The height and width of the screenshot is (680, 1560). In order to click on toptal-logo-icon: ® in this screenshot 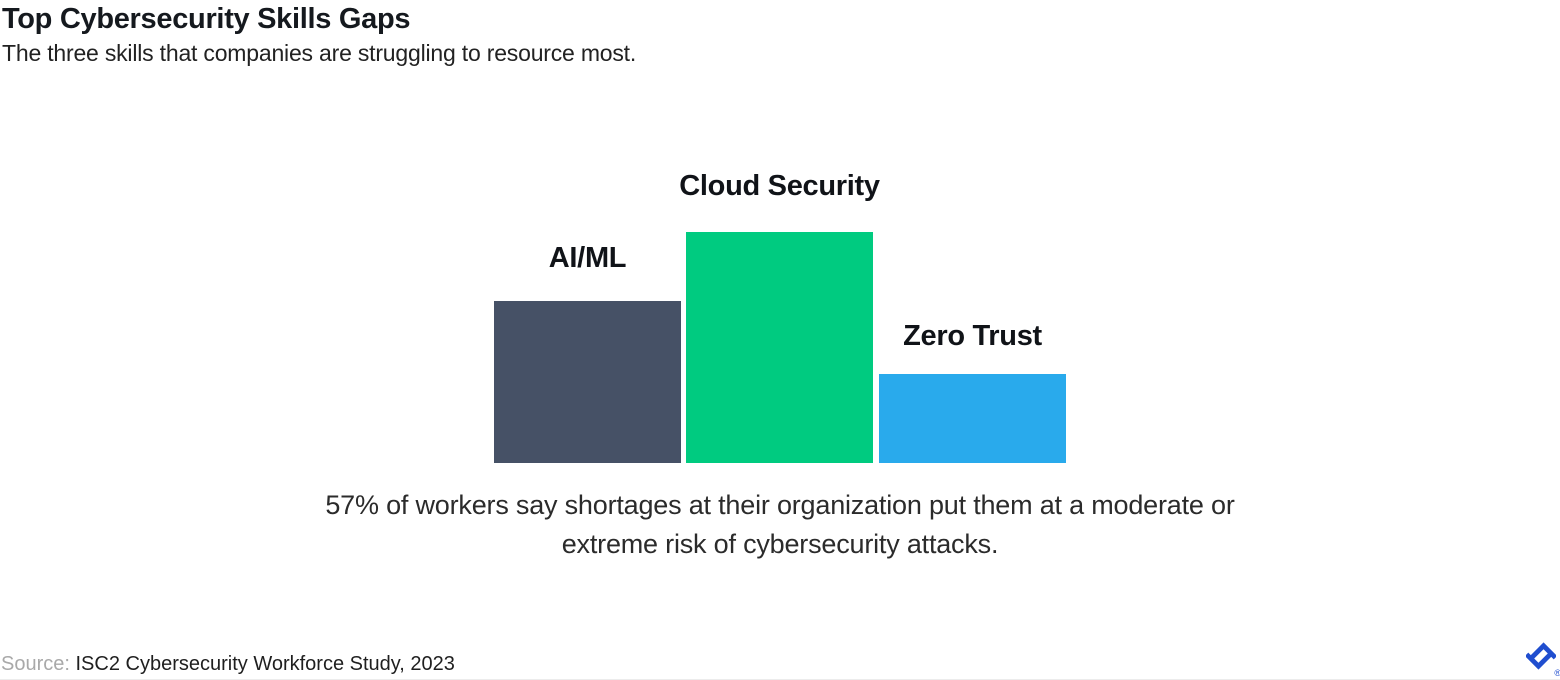, I will do `click(1542, 658)`.